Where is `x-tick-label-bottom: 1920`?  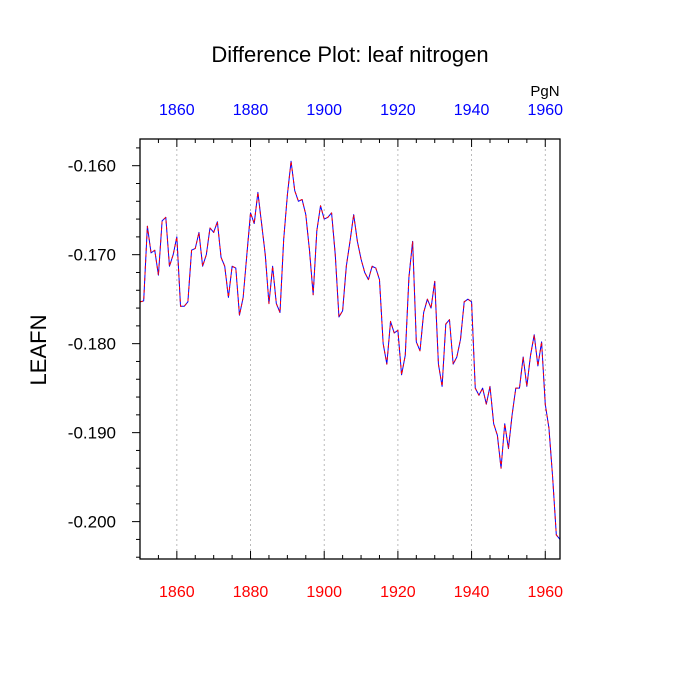
x-tick-label-bottom: 1920 is located at coordinates (398, 592).